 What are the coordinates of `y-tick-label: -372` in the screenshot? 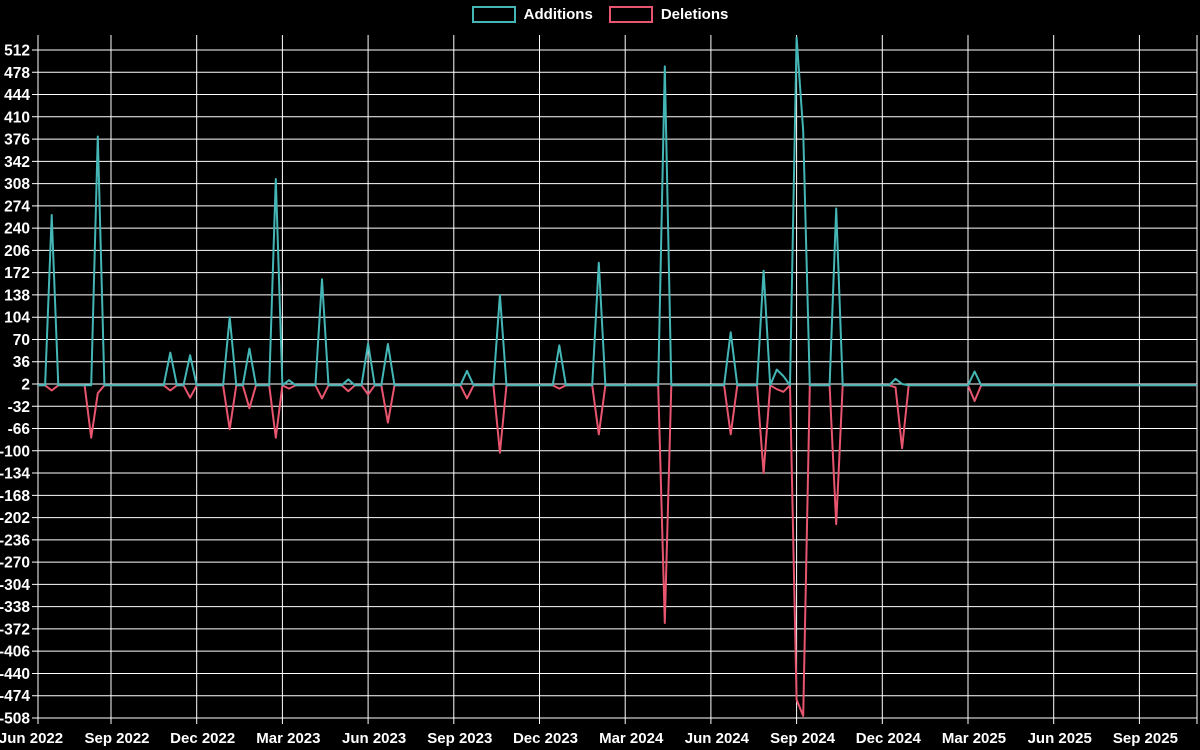 It's located at (15, 629).